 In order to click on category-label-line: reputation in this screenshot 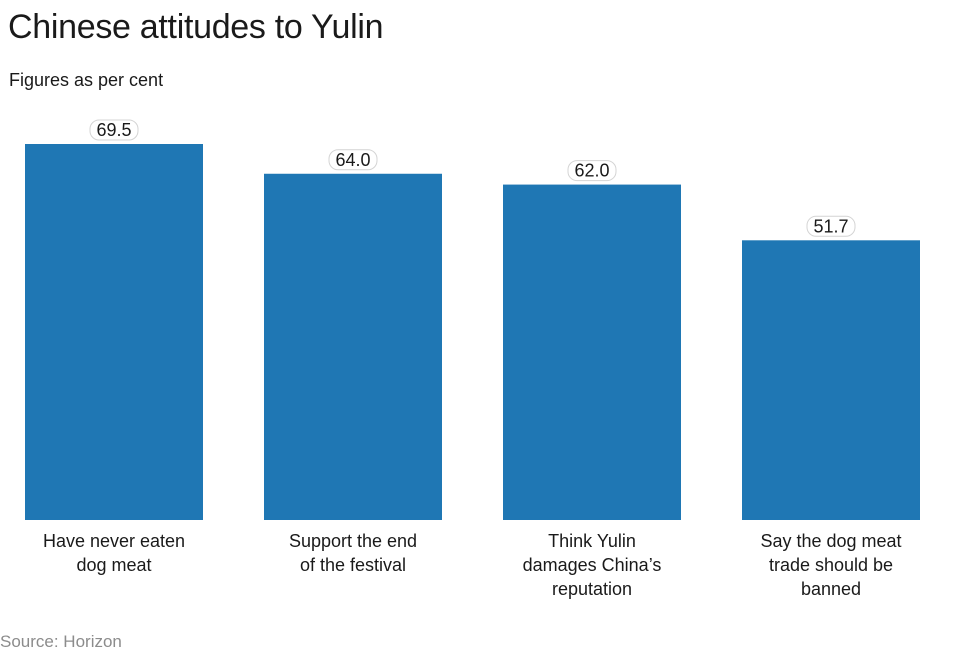, I will do `click(592, 589)`.